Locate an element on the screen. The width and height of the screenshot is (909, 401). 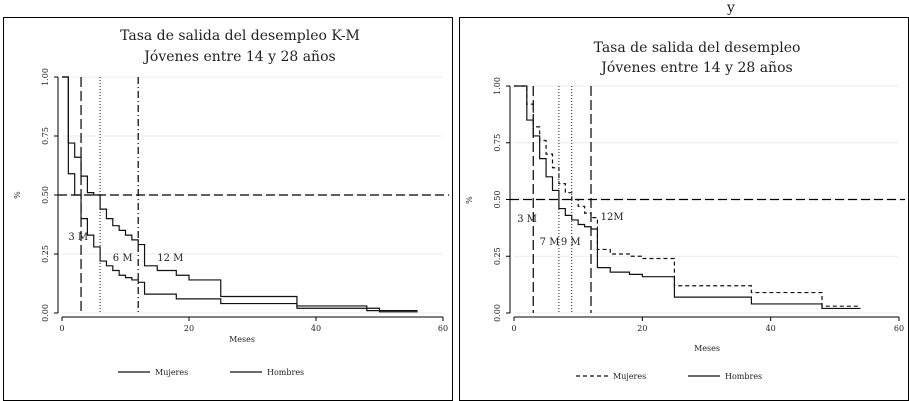
vline-label: 7 M is located at coordinates (550, 242).